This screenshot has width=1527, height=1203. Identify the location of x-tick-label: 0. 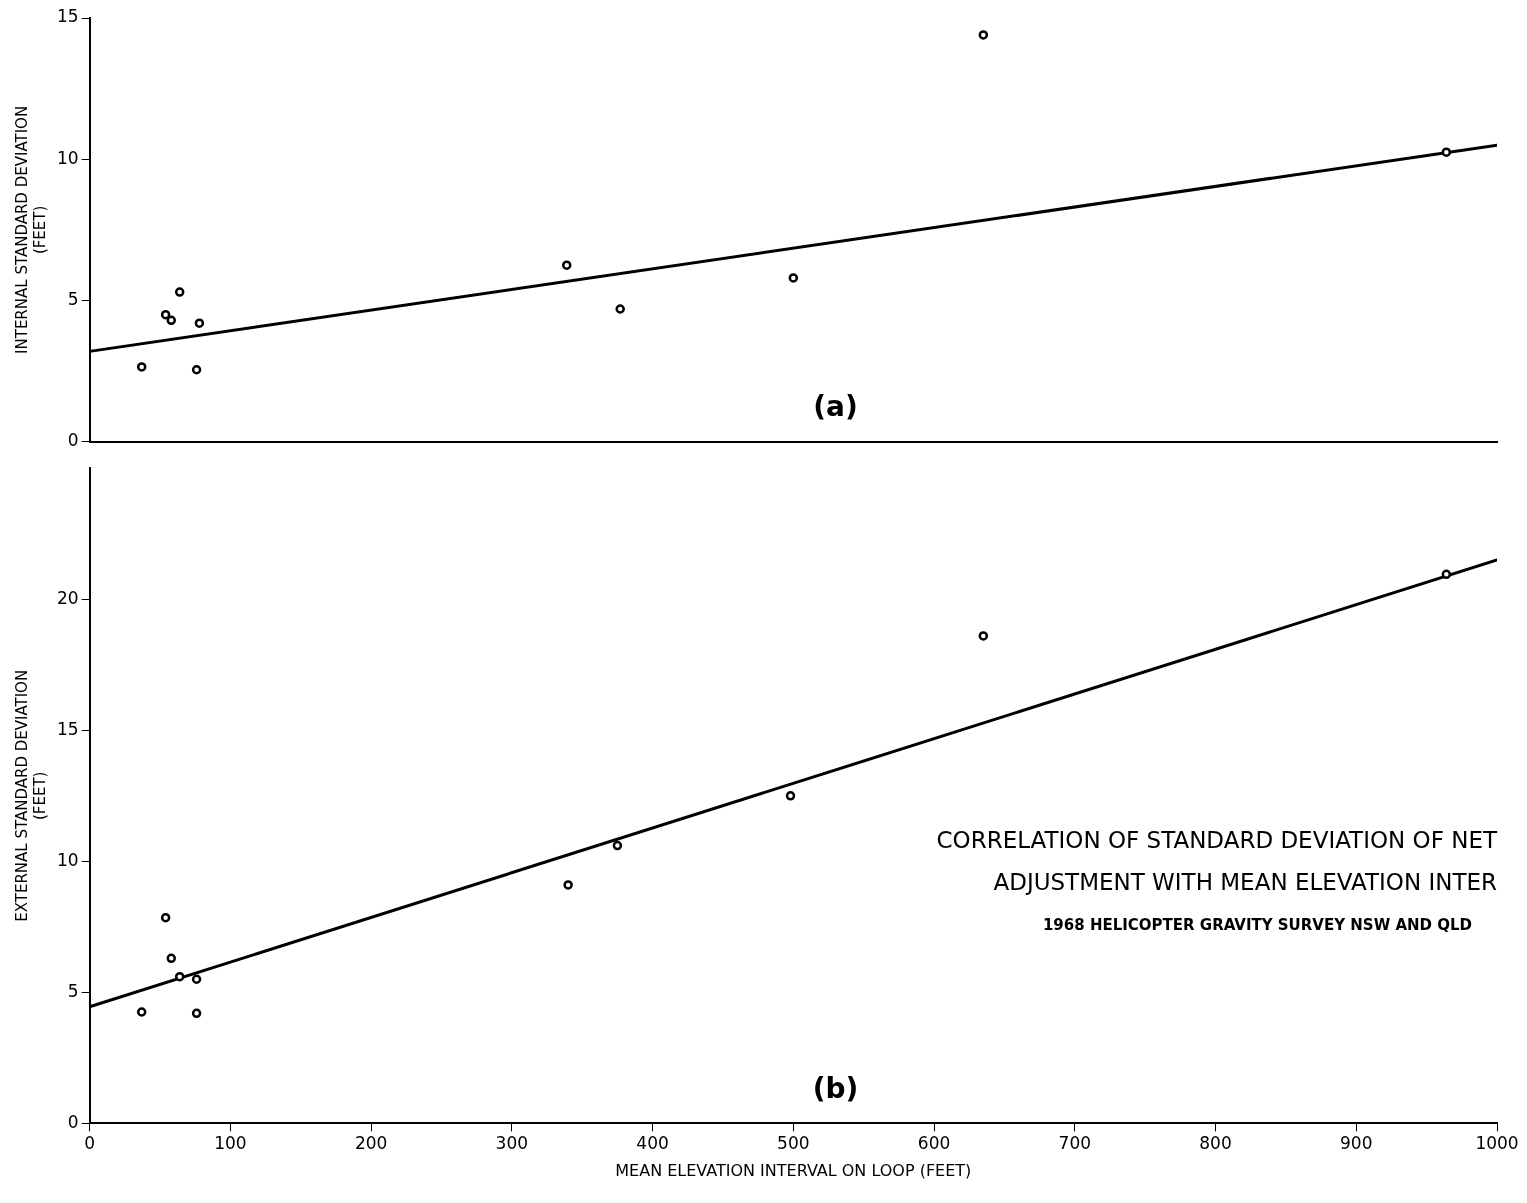
(90, 1143).